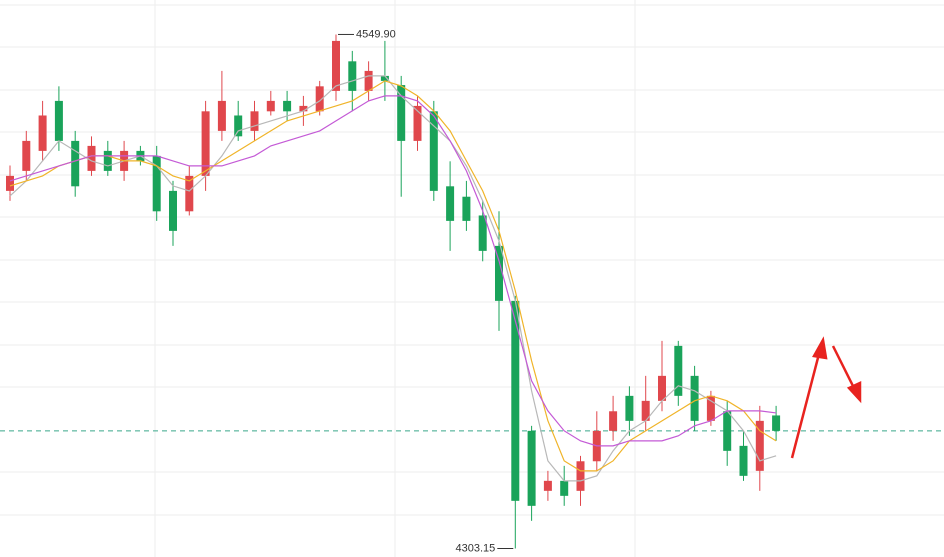 This screenshot has width=944, height=557. I want to click on low-label: 4303.15, so click(476, 548).